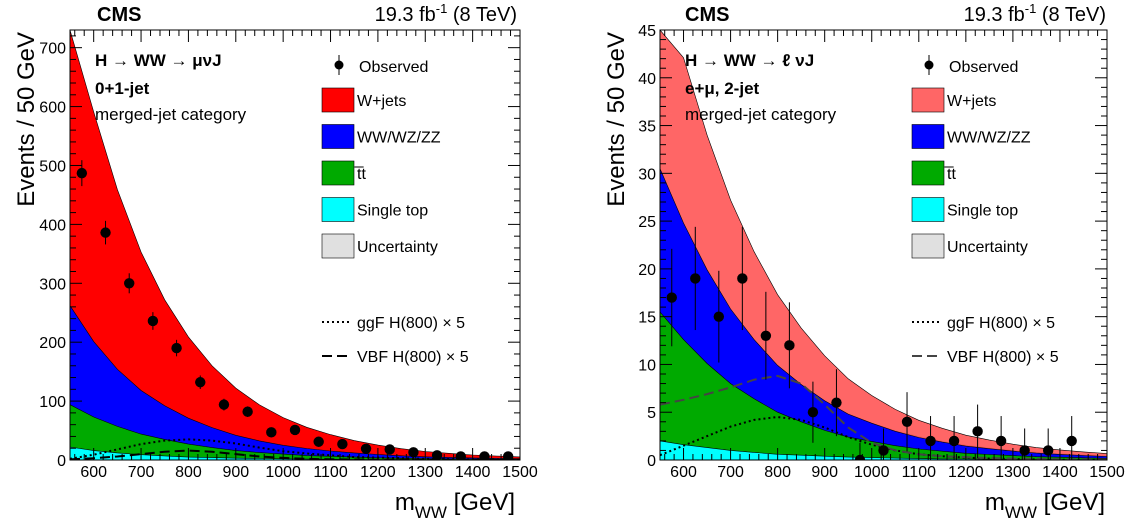 This screenshot has height=523, width=1131. What do you see at coordinates (647, 222) in the screenshot?
I see `y-tick-label: 25` at bounding box center [647, 222].